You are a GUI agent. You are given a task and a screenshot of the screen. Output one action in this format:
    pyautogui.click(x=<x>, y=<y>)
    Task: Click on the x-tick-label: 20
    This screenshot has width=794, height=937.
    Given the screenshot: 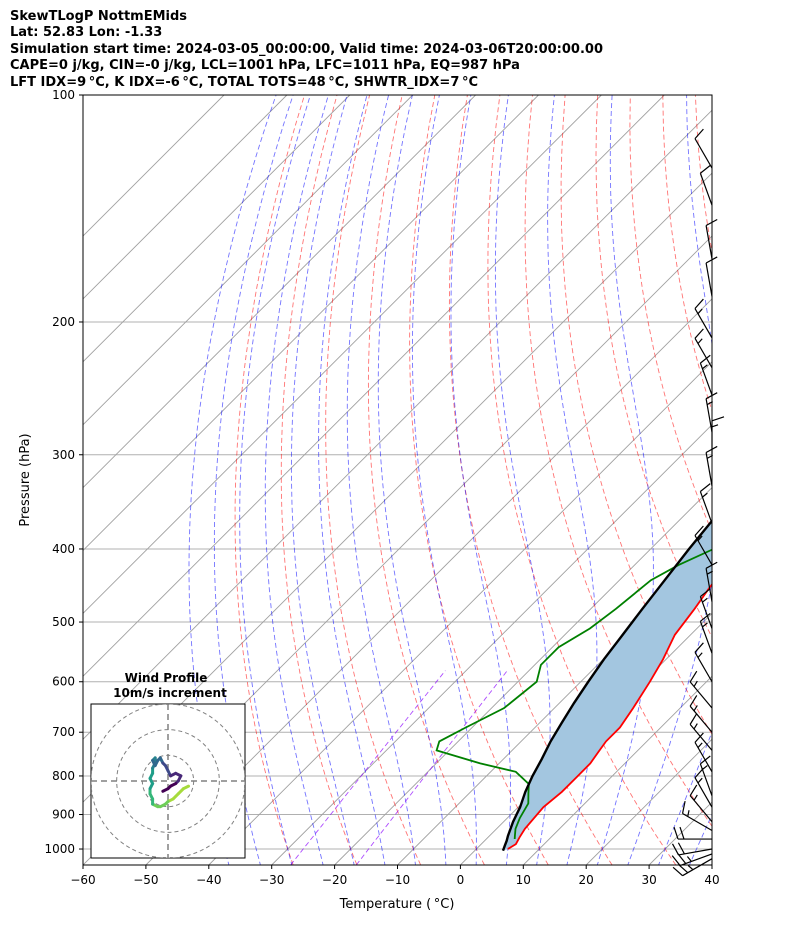 What is the action you would take?
    pyautogui.click(x=586, y=880)
    